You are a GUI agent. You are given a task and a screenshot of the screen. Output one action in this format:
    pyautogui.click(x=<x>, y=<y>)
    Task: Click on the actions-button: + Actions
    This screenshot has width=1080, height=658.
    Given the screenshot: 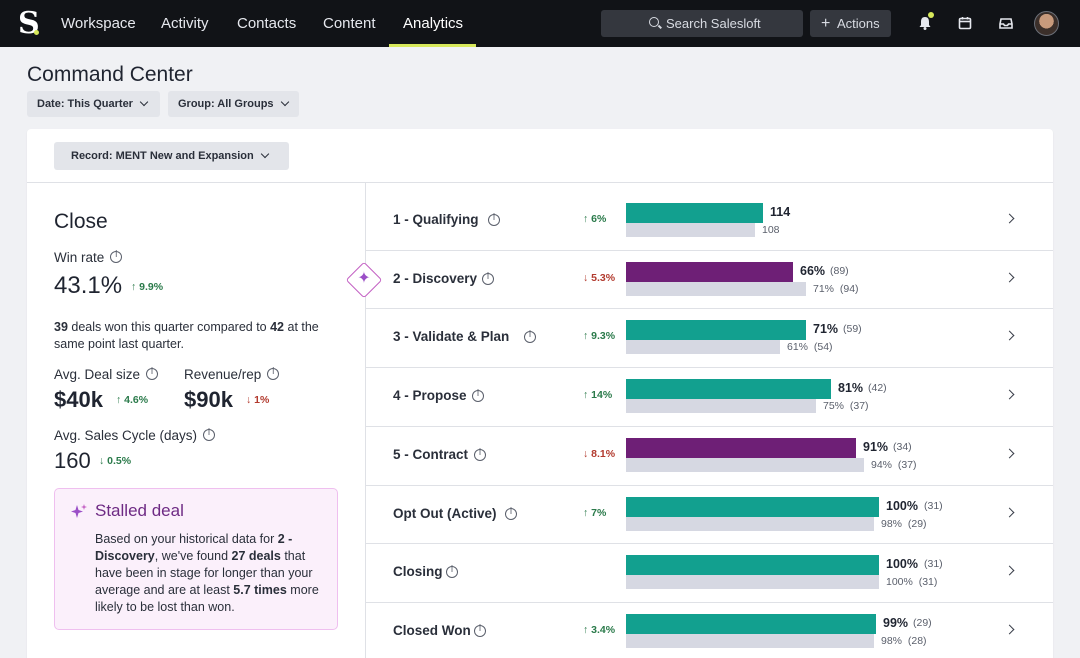 What is the action you would take?
    pyautogui.click(x=850, y=23)
    